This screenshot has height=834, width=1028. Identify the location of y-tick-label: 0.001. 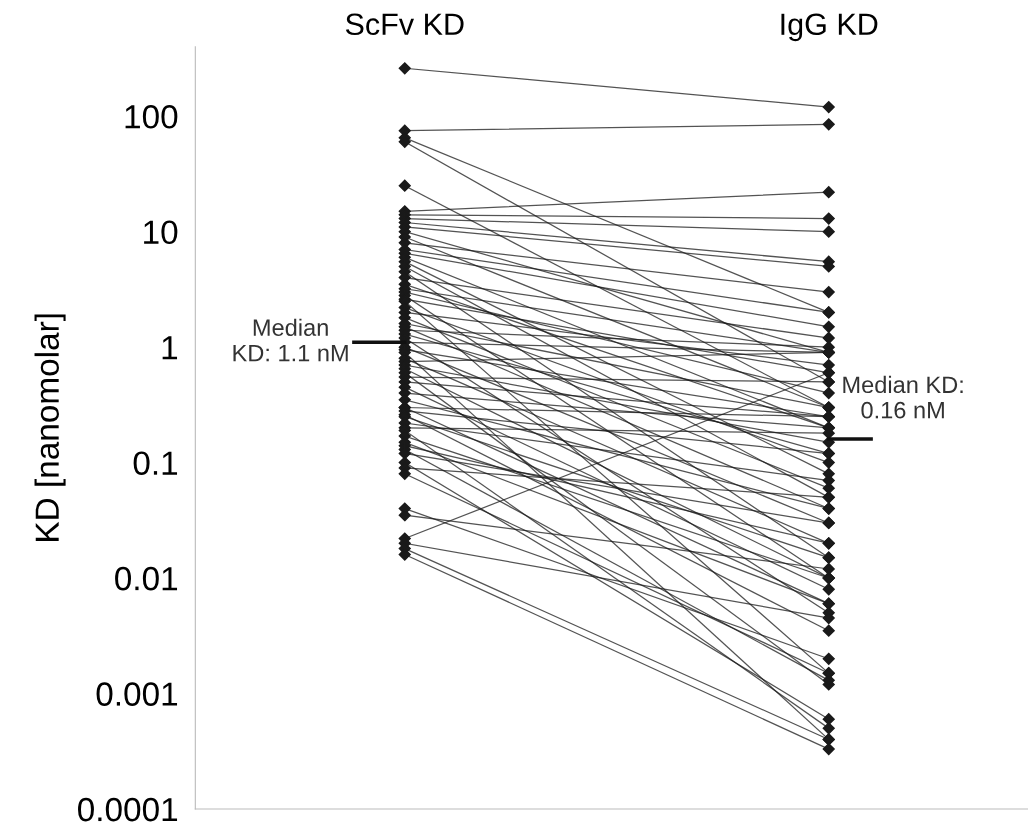
(137, 694).